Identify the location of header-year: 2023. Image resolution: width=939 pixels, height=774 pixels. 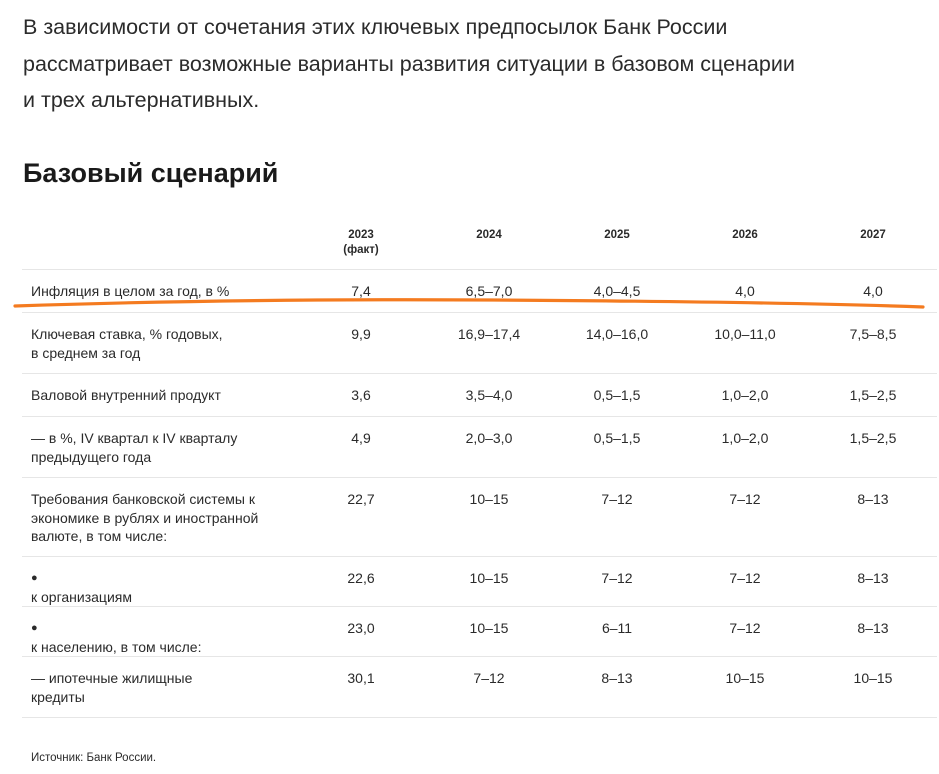
(361, 235).